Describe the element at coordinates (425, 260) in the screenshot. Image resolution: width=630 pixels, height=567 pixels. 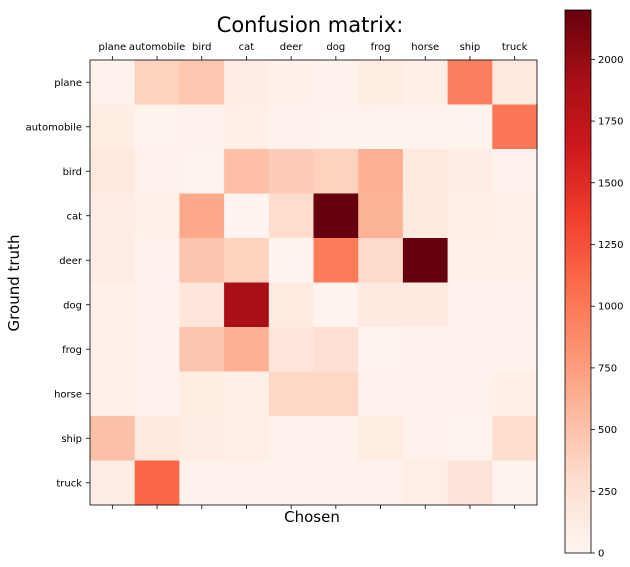
I see `heatmap-cell-deer-horse` at that location.